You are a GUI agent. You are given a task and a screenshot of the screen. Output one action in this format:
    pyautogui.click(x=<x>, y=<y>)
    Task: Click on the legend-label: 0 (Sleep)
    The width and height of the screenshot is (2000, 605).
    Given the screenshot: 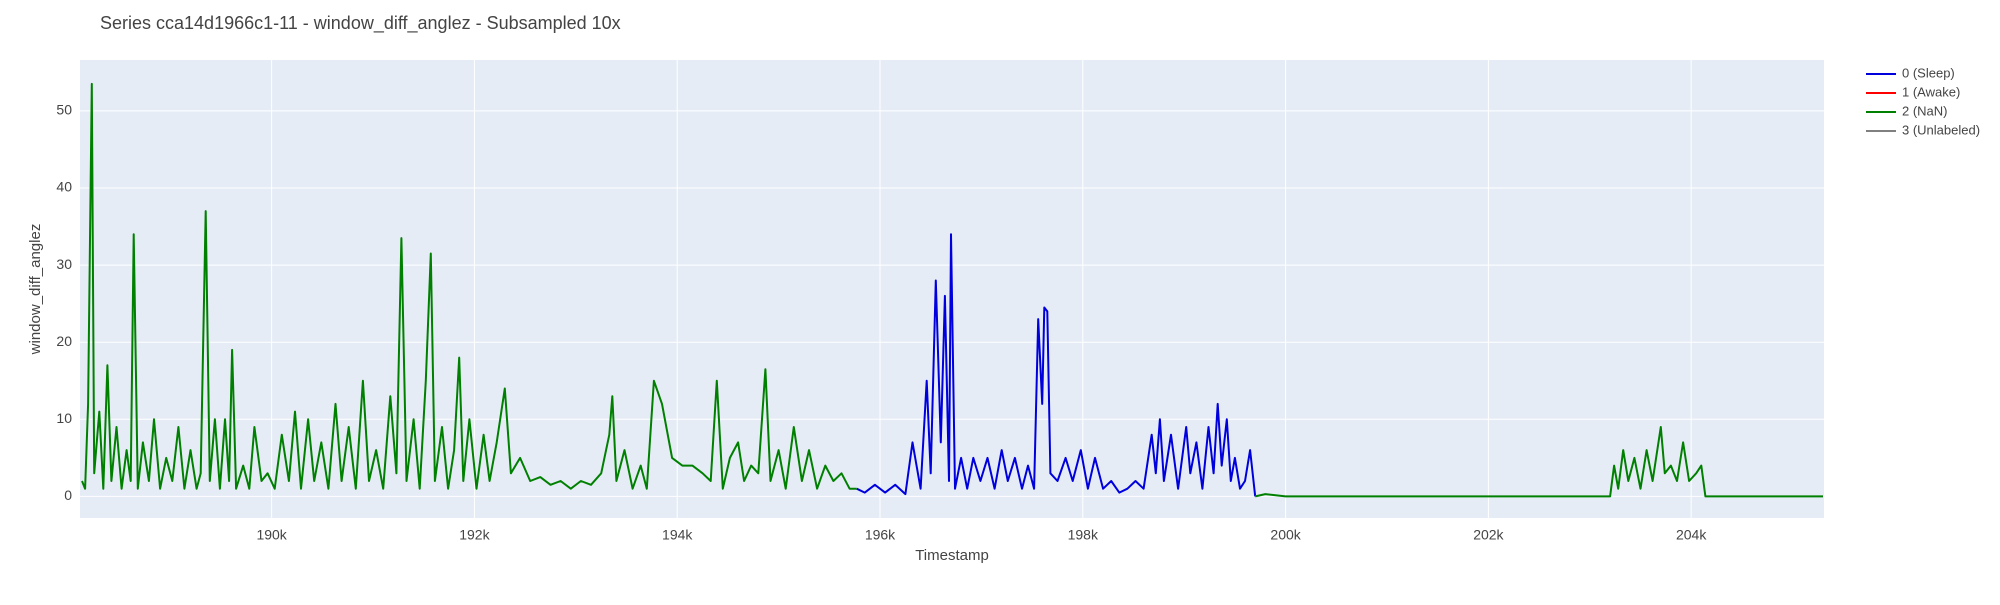 What is the action you would take?
    pyautogui.click(x=1928, y=72)
    